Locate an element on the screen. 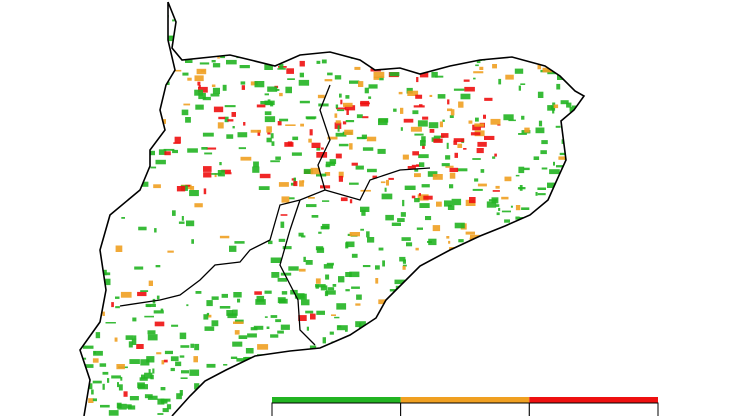 This screenshot has width=750, height=416. legend-box is located at coordinates (593, 409).